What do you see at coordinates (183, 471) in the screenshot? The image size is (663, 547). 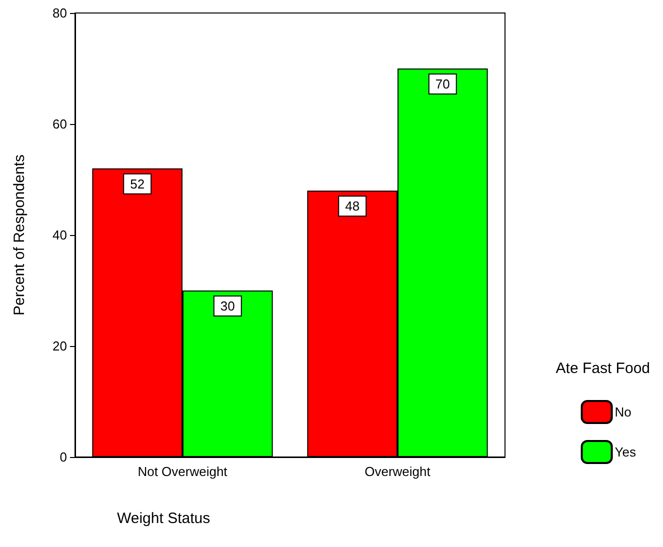 I see `x-tick-label: Not Overweight` at bounding box center [183, 471].